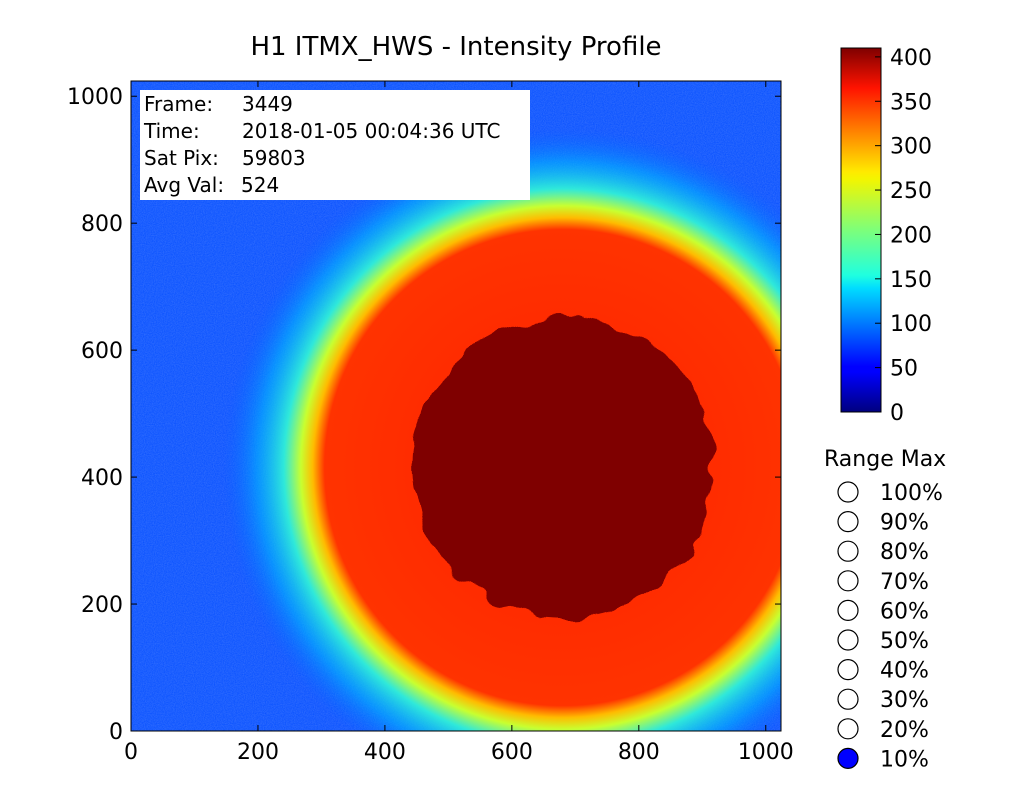 Image resolution: width=1012 pixels, height=812 pixels. I want to click on frame-label: Frame:, so click(178, 104).